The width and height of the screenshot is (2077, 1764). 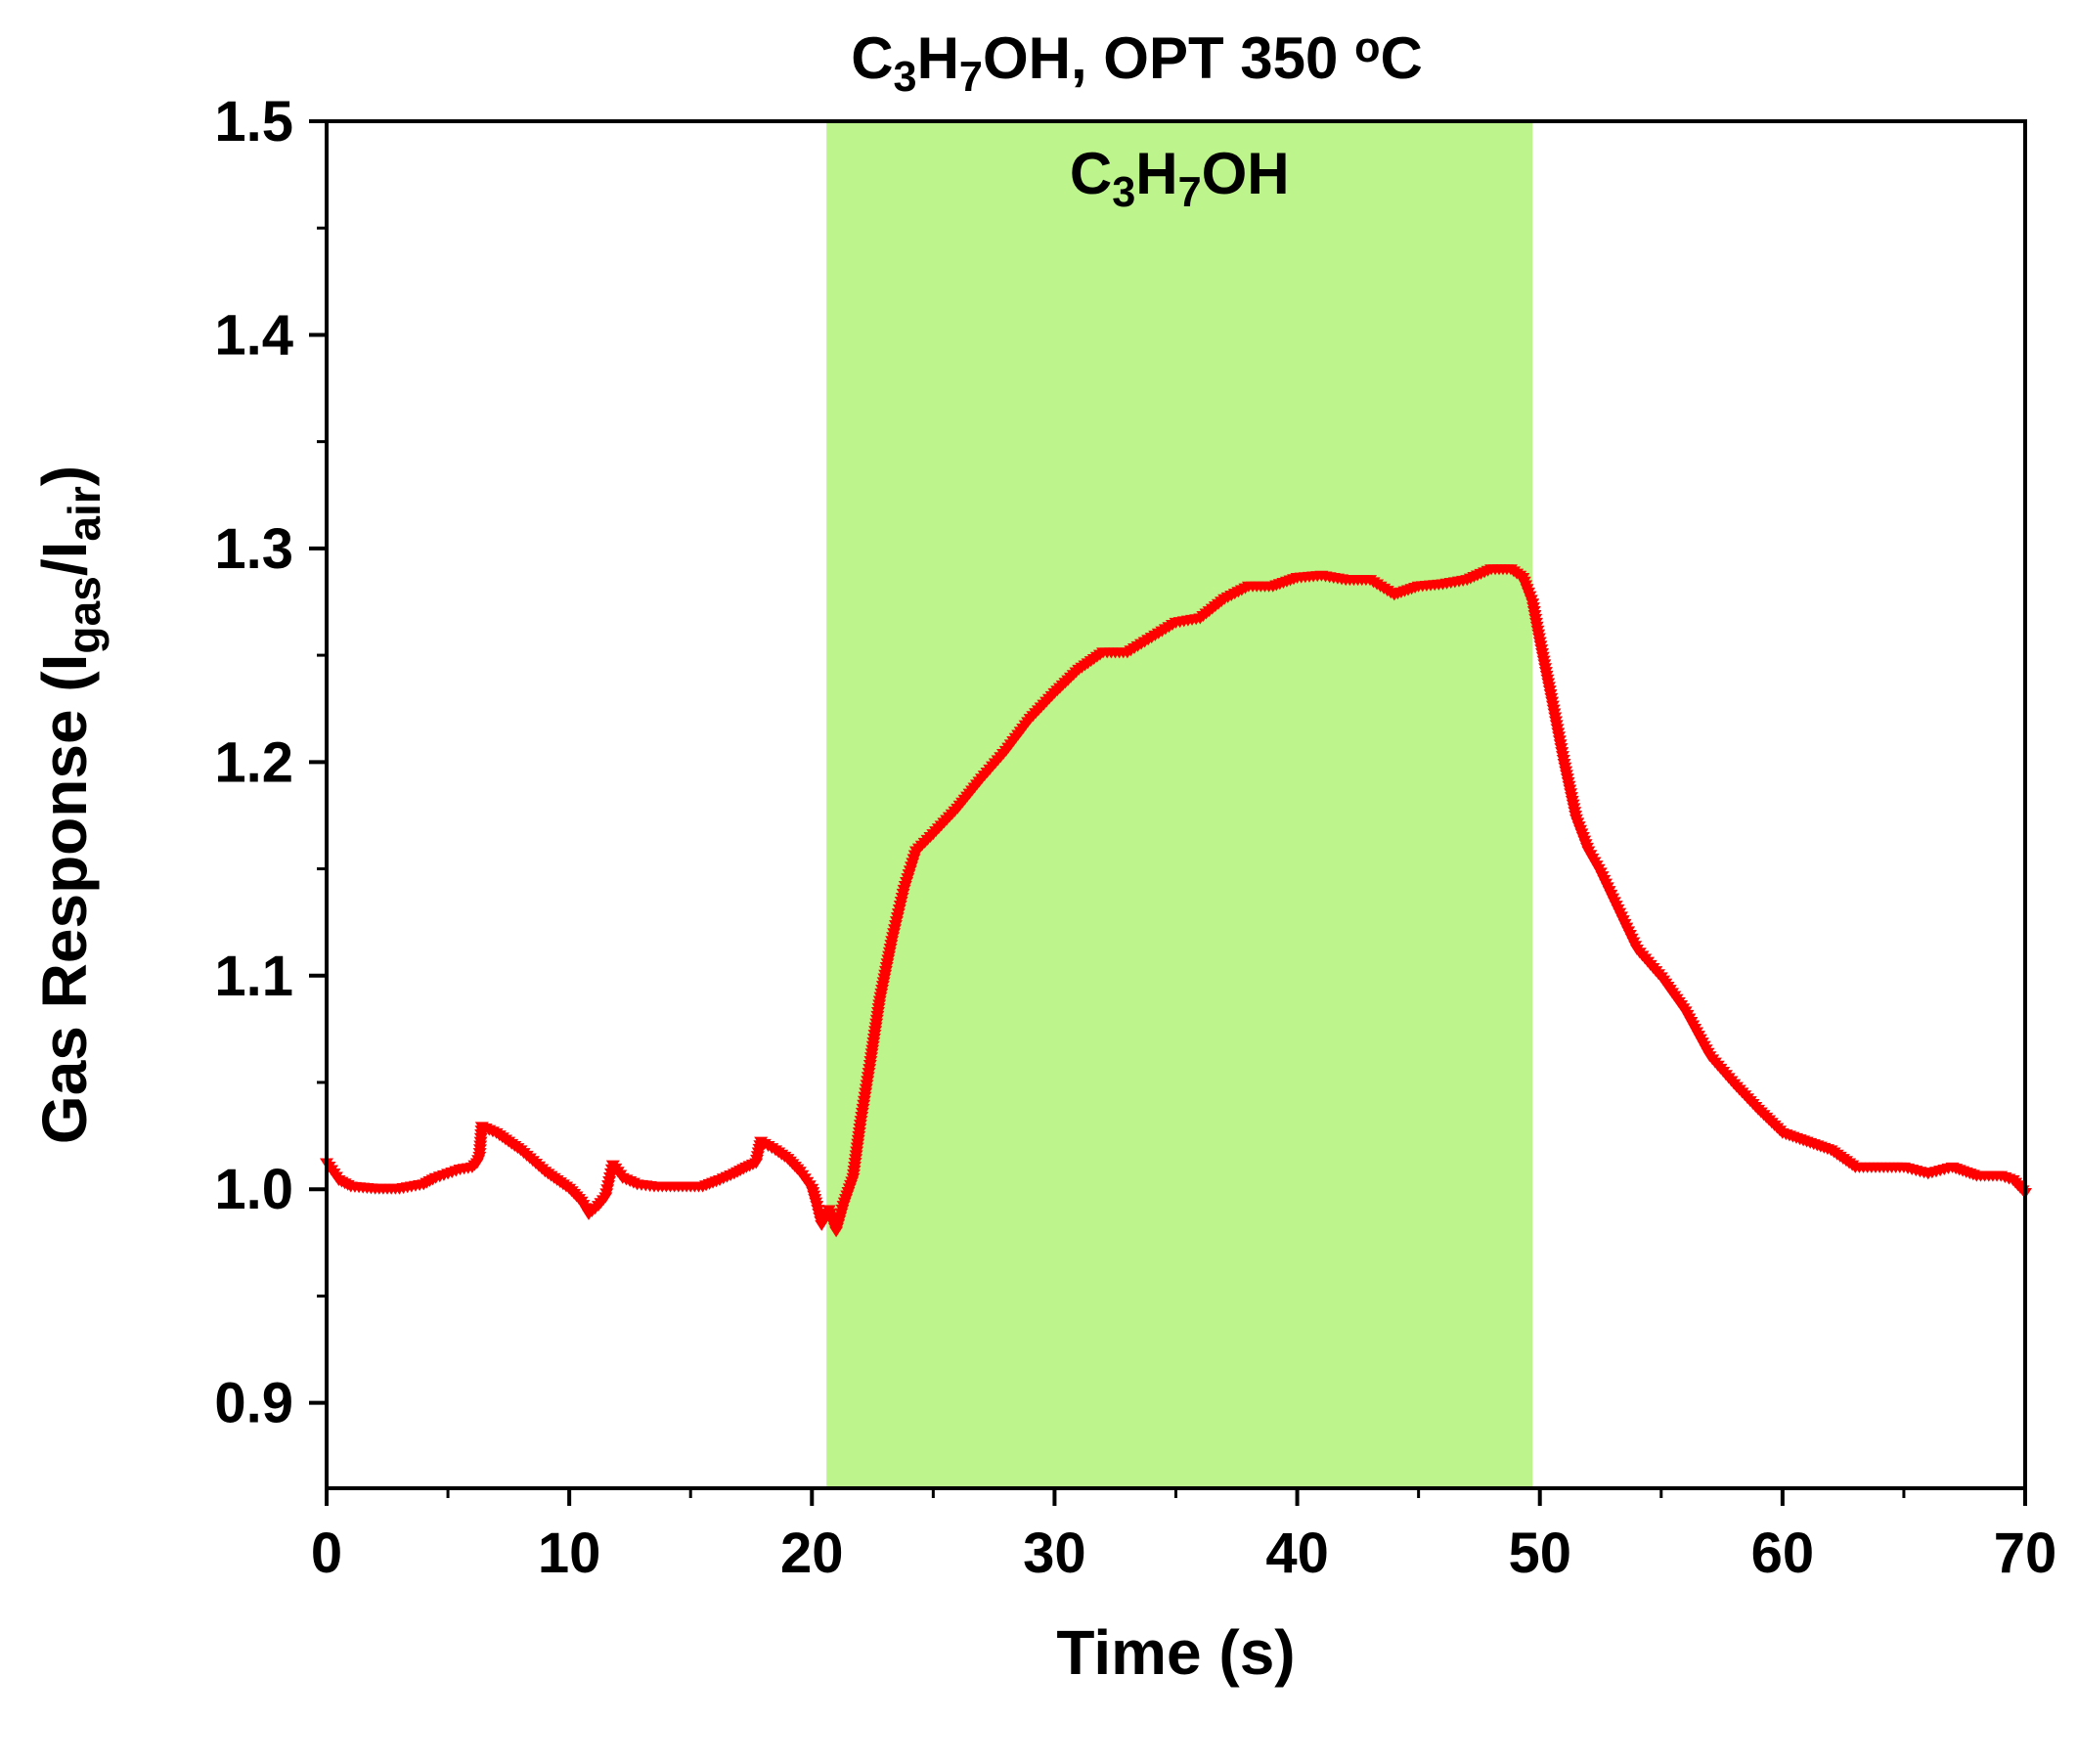 I want to click on highlight-band-label: C3H7OH, so click(x=1180, y=178).